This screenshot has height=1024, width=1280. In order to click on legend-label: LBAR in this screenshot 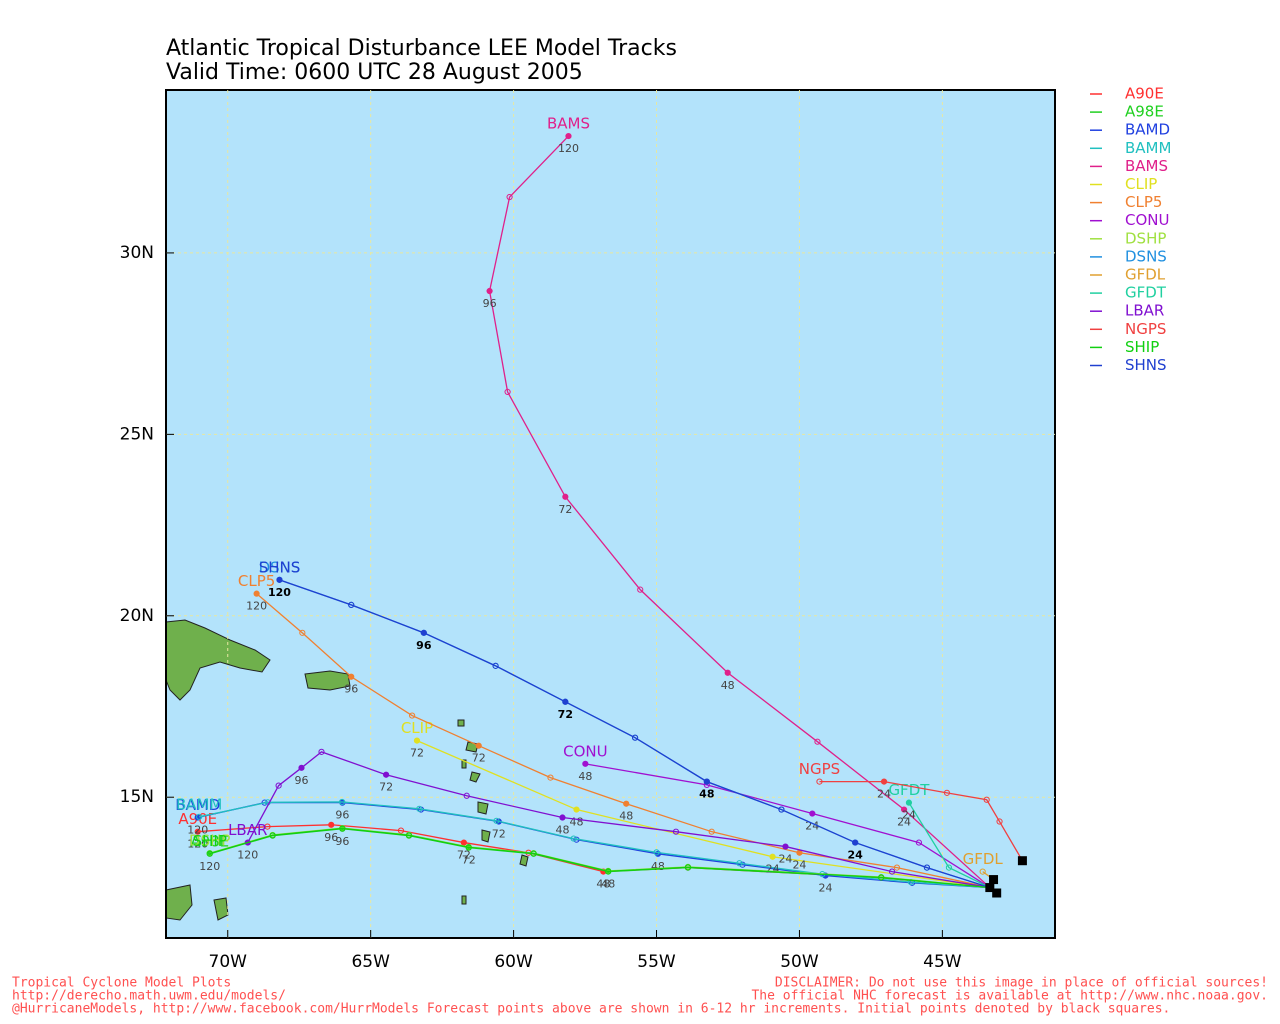, I will do `click(1144, 311)`.